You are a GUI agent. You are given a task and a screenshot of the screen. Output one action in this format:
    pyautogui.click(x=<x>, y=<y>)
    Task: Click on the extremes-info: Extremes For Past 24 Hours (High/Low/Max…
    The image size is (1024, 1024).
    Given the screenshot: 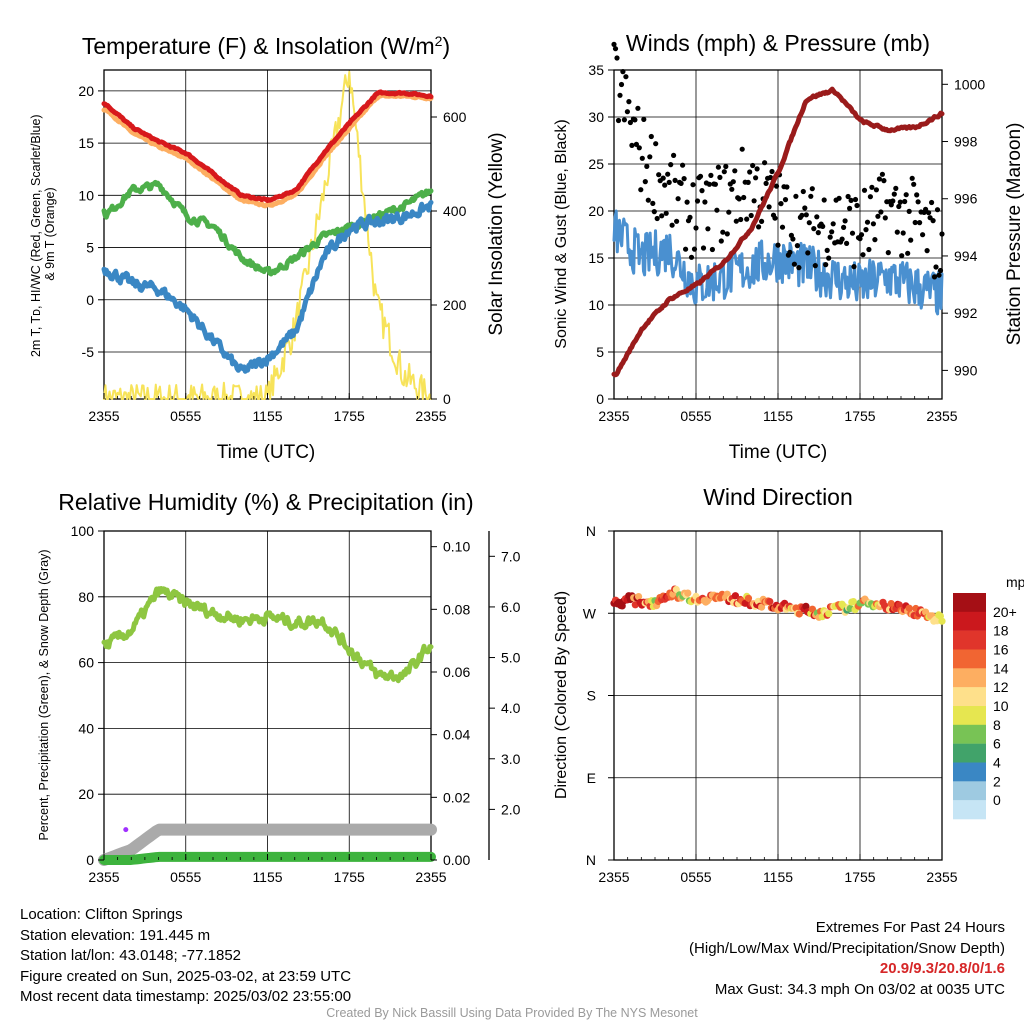 What is the action you would take?
    pyautogui.click(x=847, y=959)
    